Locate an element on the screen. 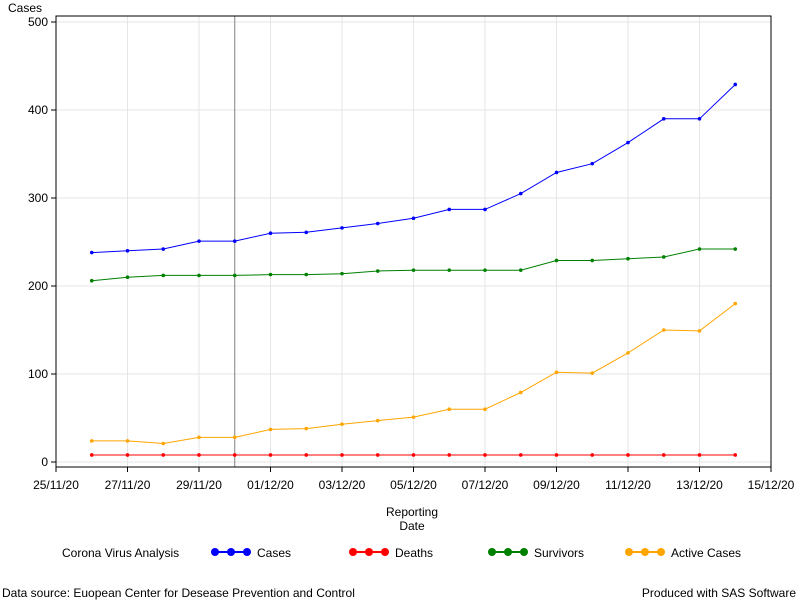  legend-label: Deaths is located at coordinates (414, 553).